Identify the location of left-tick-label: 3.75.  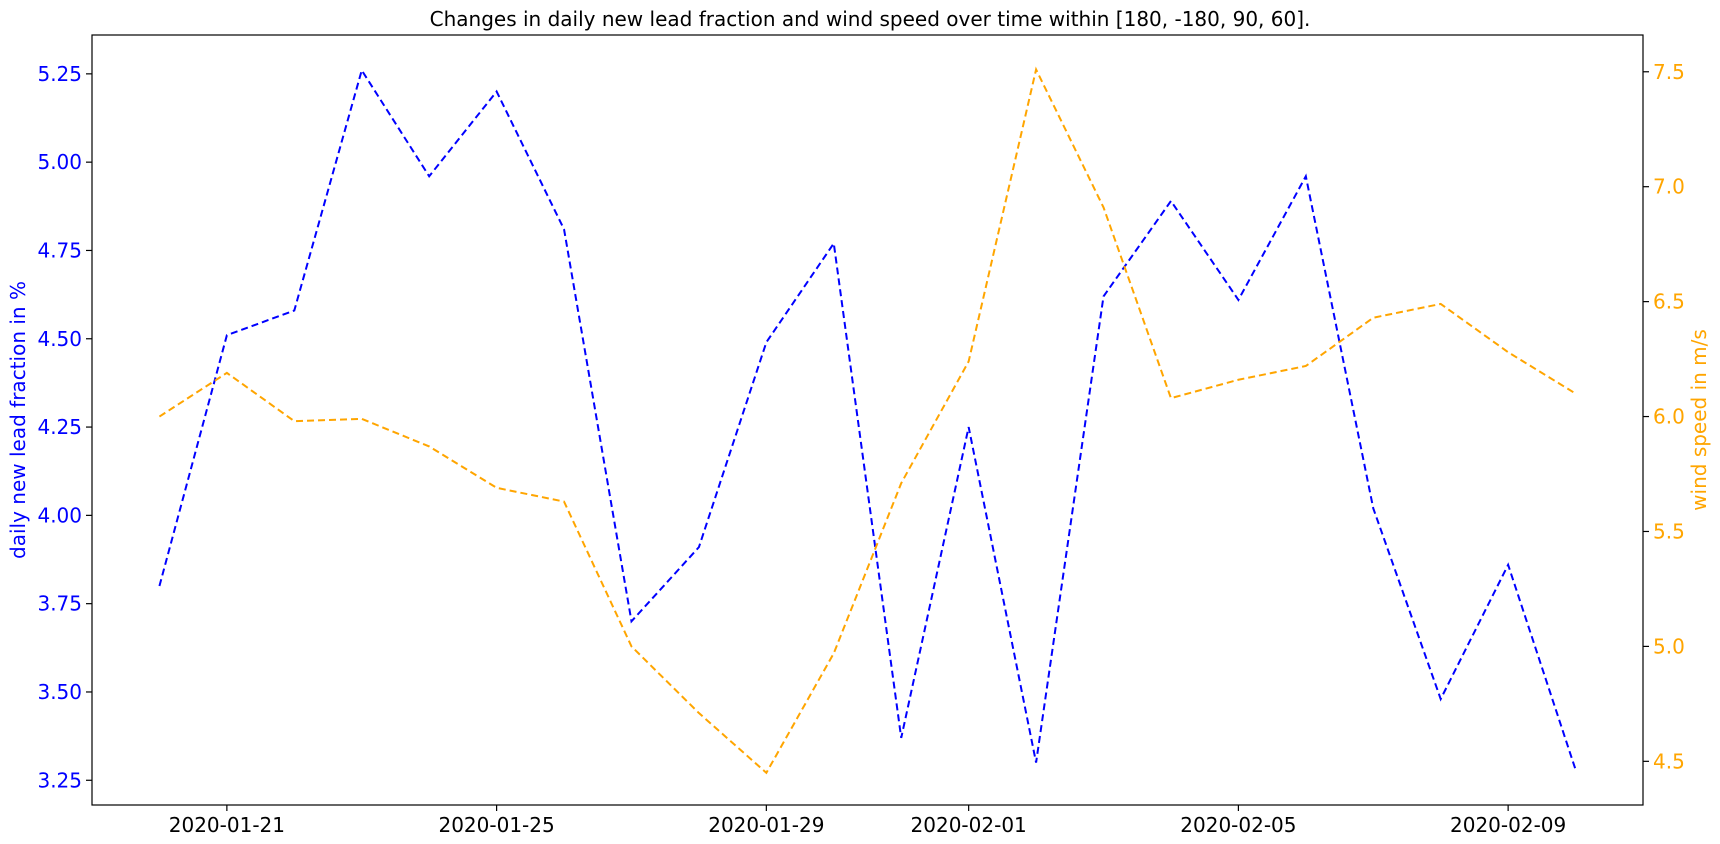
(59, 604).